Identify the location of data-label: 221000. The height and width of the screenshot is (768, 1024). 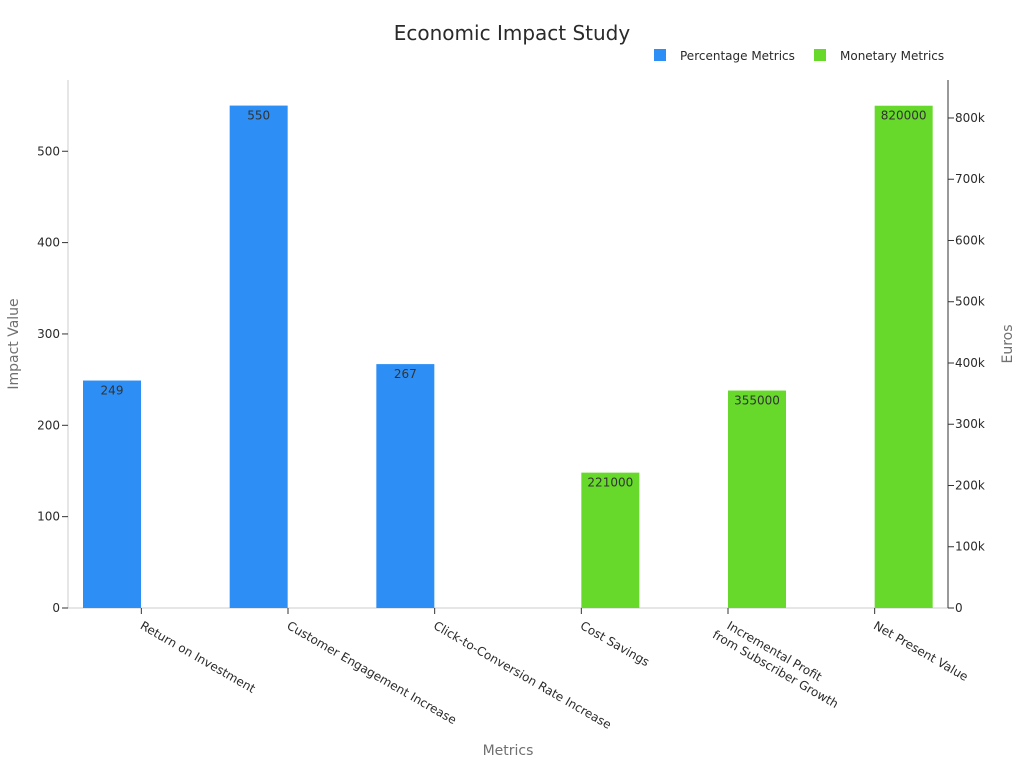
(610, 483).